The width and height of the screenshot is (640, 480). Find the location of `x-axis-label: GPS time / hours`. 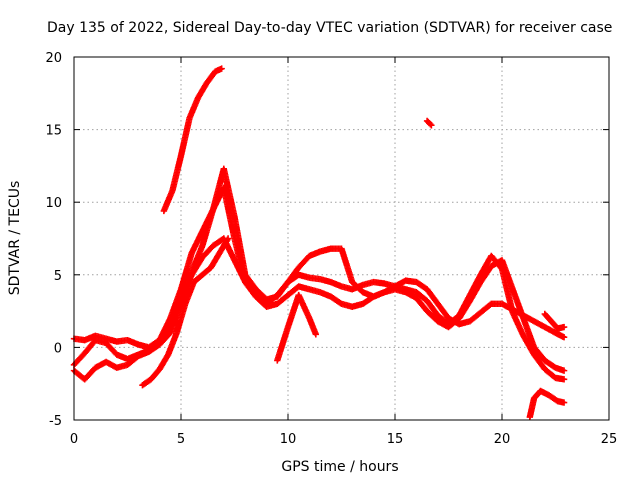

x-axis-label: GPS time / hours is located at coordinates (339, 467).